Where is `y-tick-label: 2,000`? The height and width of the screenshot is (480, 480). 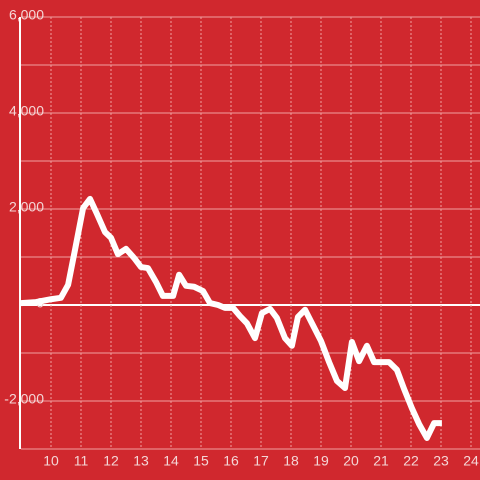
y-tick-label: 2,000 is located at coordinates (26, 207).